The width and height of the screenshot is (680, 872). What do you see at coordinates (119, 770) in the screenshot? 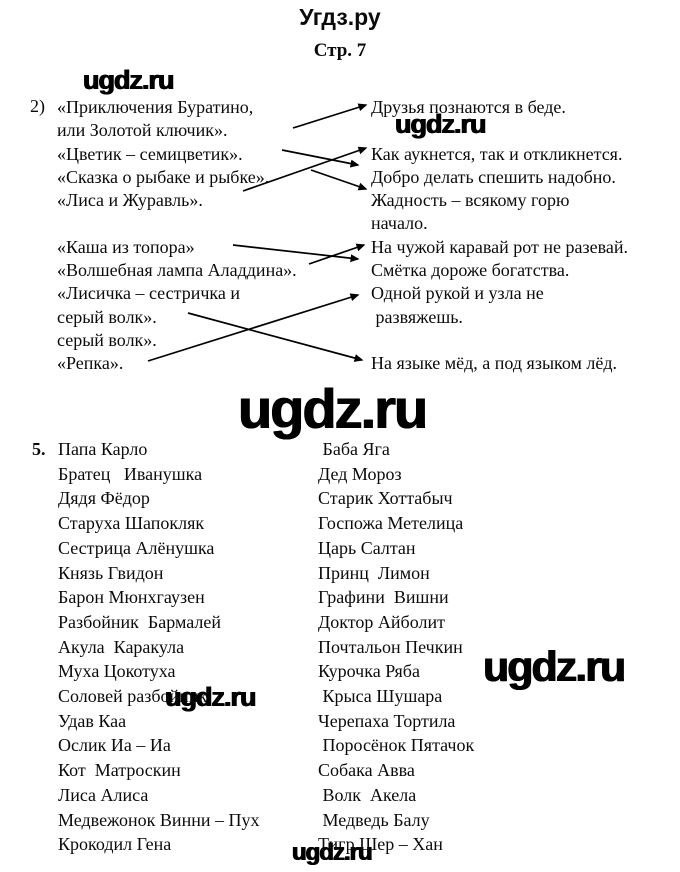
I see `character-name: Кот Матроскин` at bounding box center [119, 770].